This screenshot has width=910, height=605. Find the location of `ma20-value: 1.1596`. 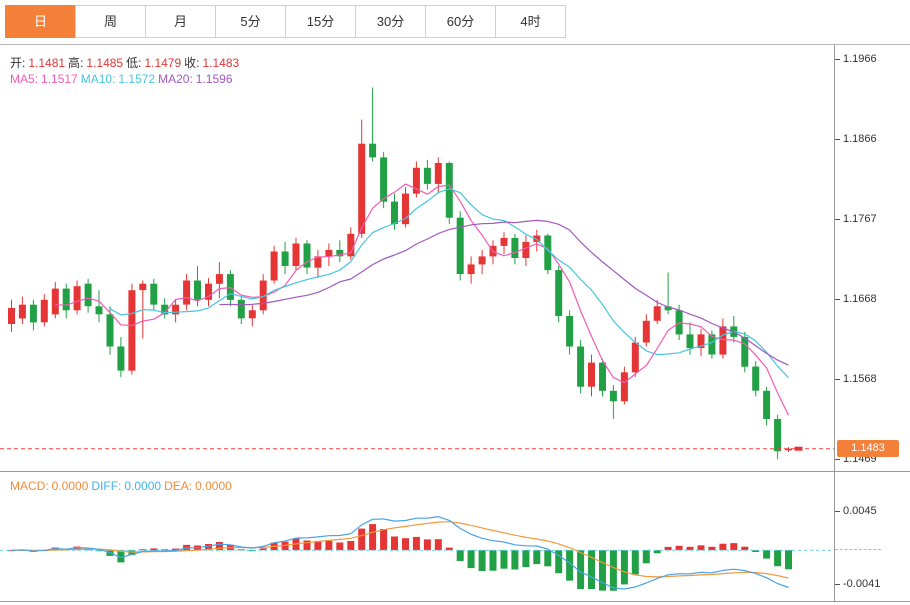

ma20-value: 1.1596 is located at coordinates (214, 79).